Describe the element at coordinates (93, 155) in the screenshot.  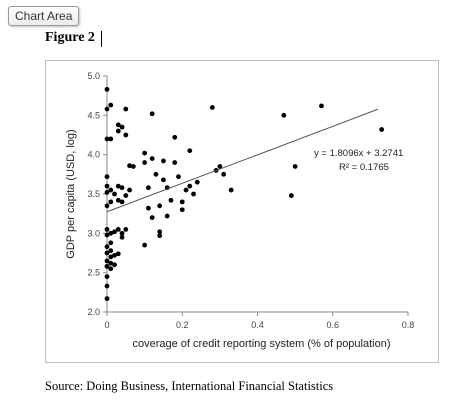
I see `y-tick-label: 4.0` at that location.